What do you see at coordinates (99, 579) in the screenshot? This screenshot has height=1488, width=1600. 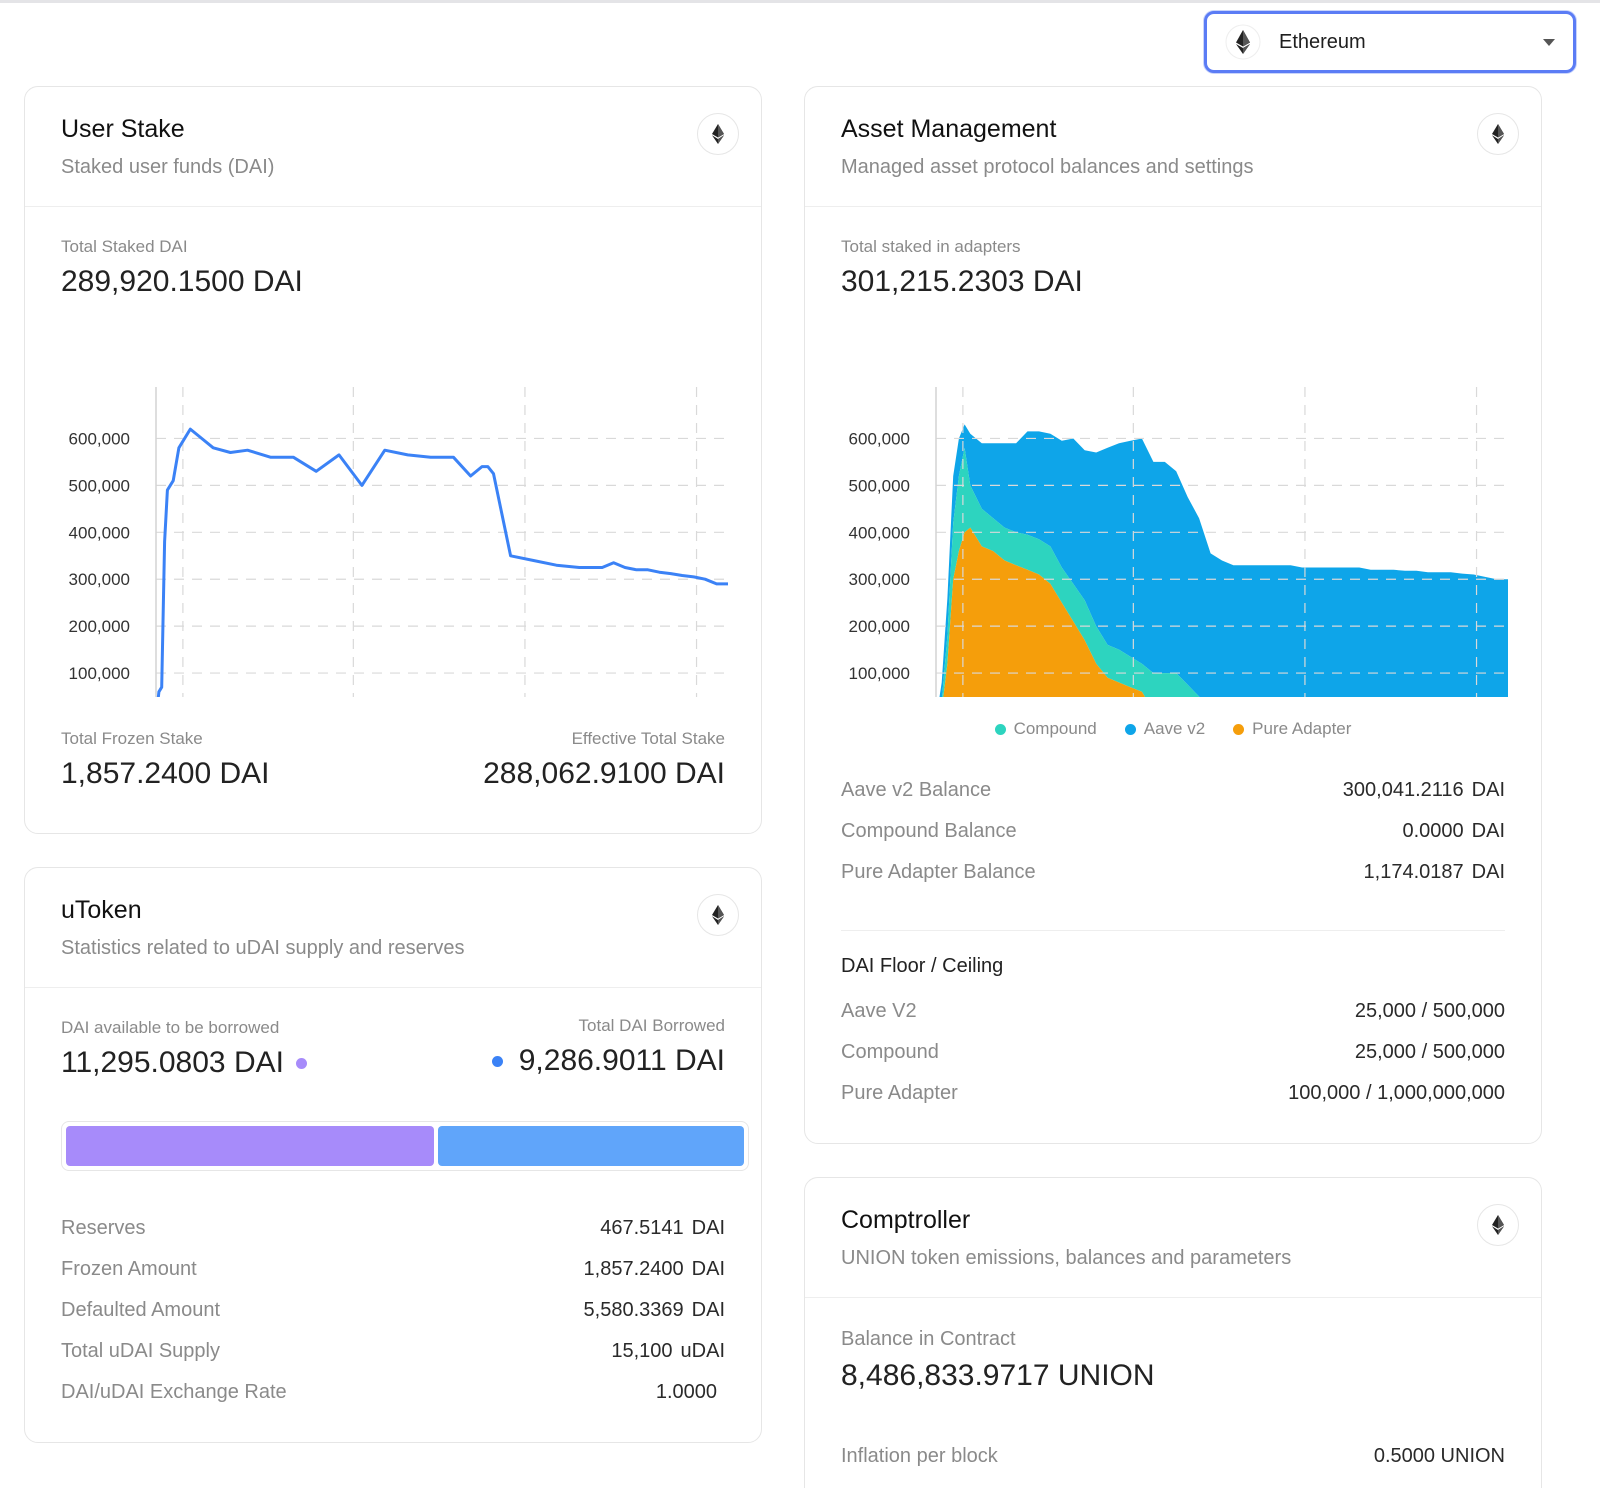 I see `y-tick-label: 300,000` at bounding box center [99, 579].